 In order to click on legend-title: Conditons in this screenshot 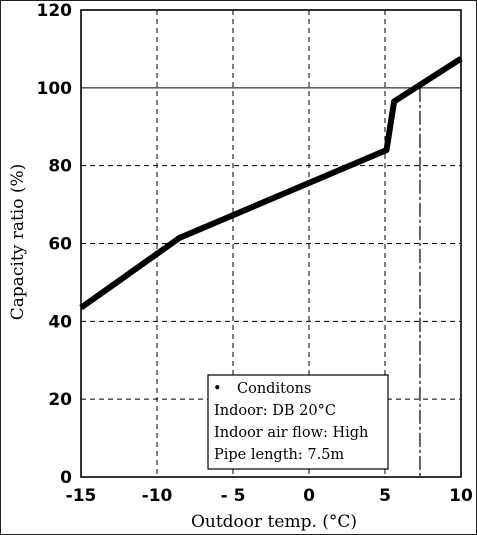, I will do `click(274, 389)`.